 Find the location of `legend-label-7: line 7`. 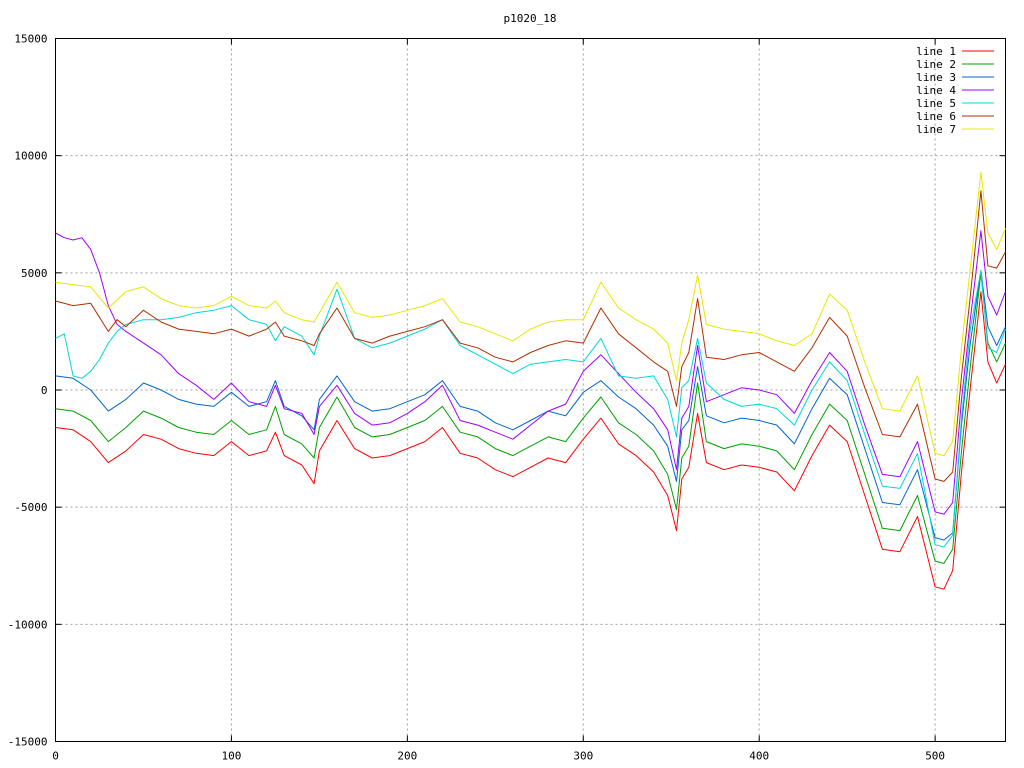

legend-label-7: line 7 is located at coordinates (936, 129).